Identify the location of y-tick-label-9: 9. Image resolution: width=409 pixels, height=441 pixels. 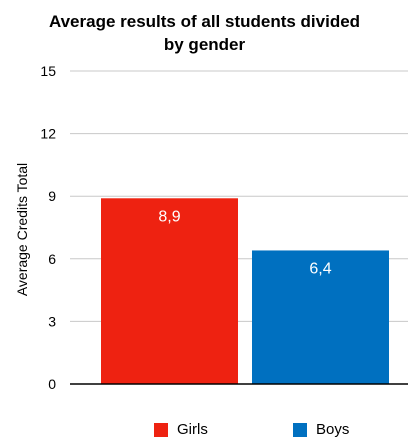
(52, 196).